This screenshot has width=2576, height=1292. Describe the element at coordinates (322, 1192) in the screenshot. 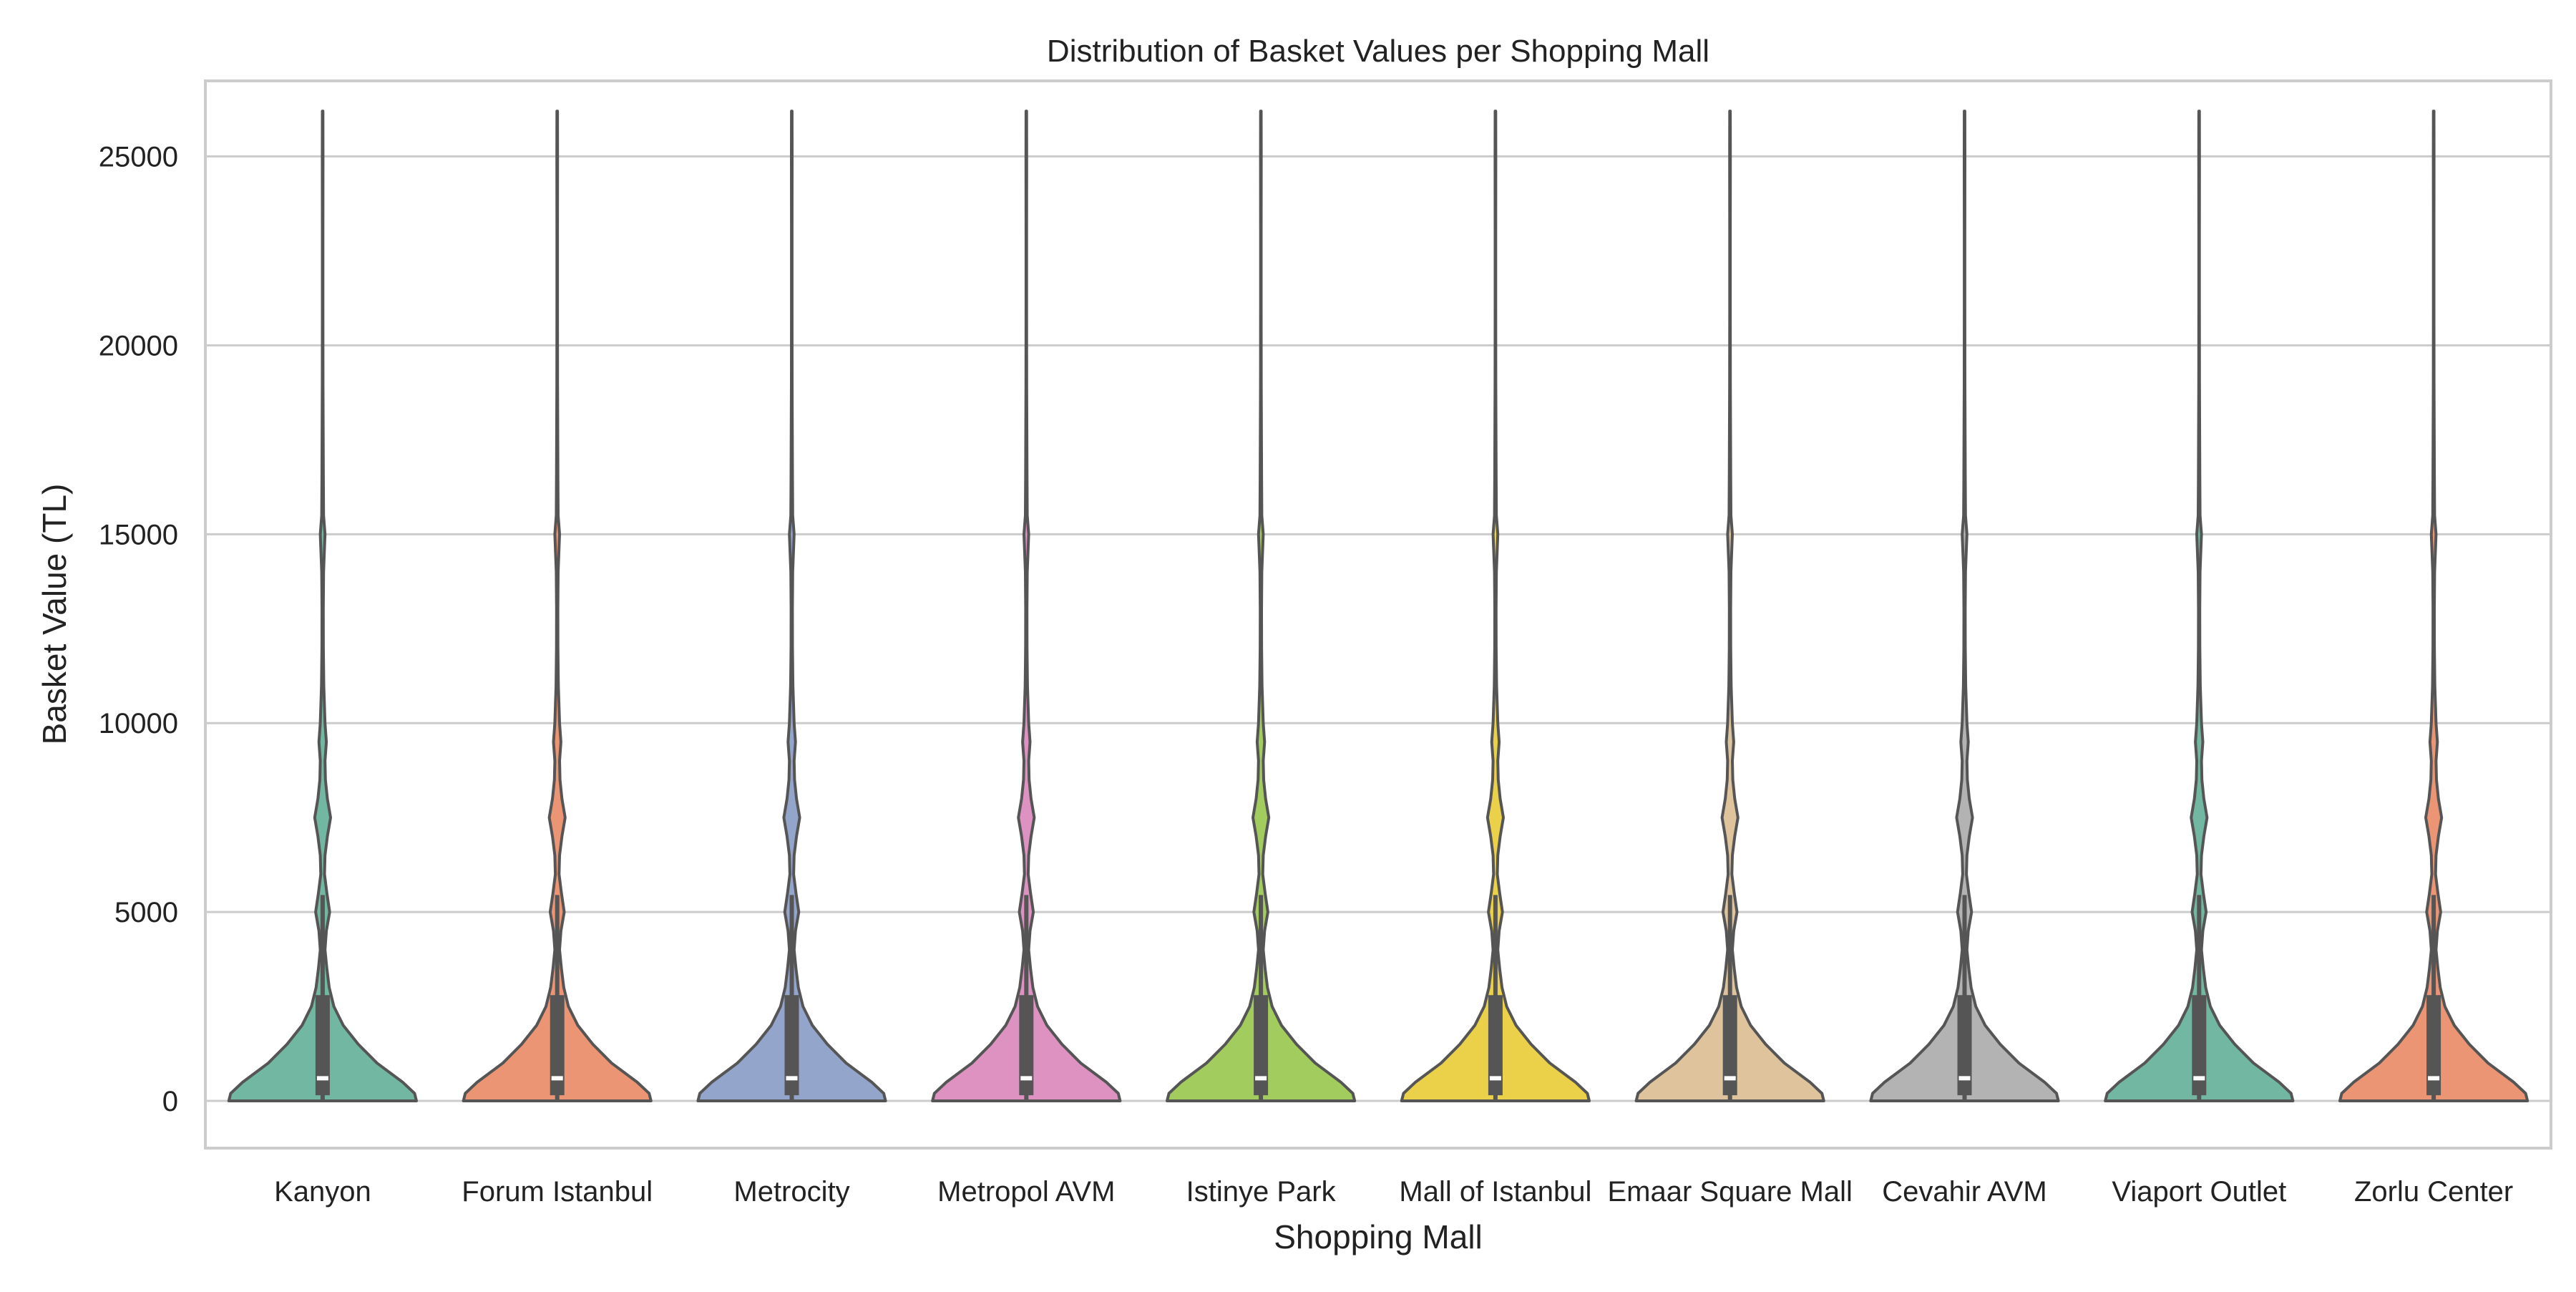

I see `x-tick-label: Kanyon` at that location.